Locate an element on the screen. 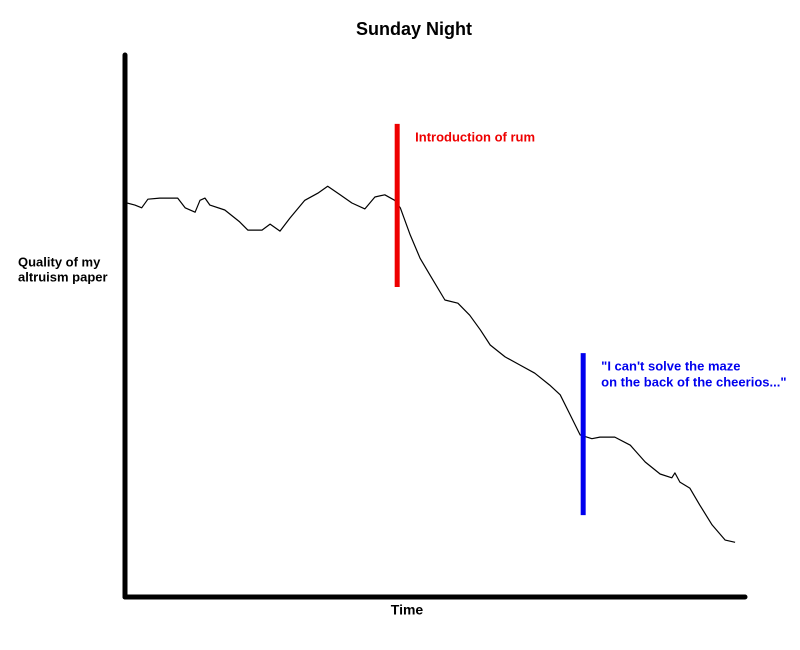 The width and height of the screenshot is (800, 650). annotation-text: "I can't solve the maze is located at coordinates (670, 366).